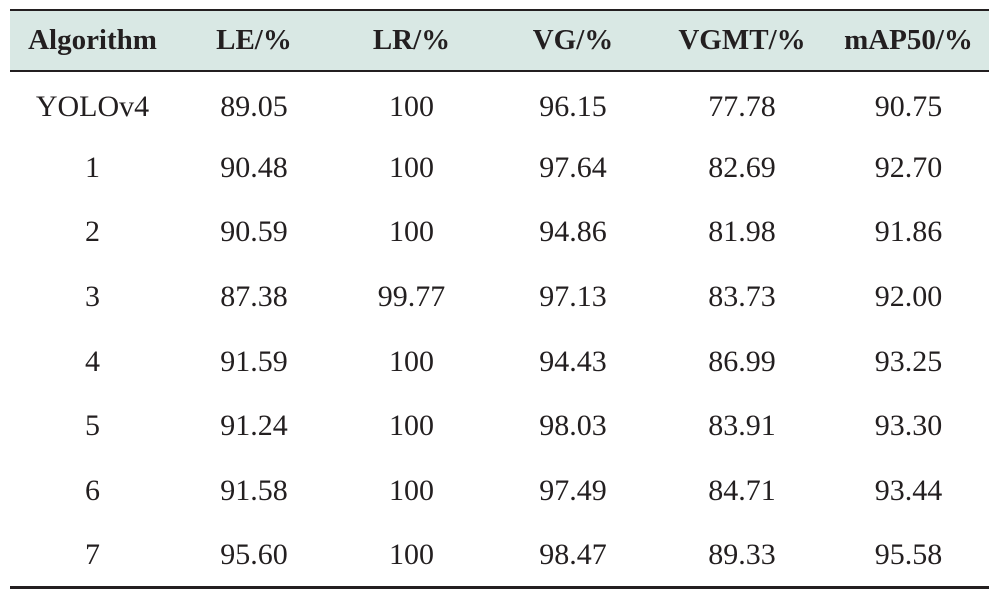 This screenshot has height=597, width=999. Describe the element at coordinates (92, 232) in the screenshot. I see `cell-algorithm: 2` at that location.